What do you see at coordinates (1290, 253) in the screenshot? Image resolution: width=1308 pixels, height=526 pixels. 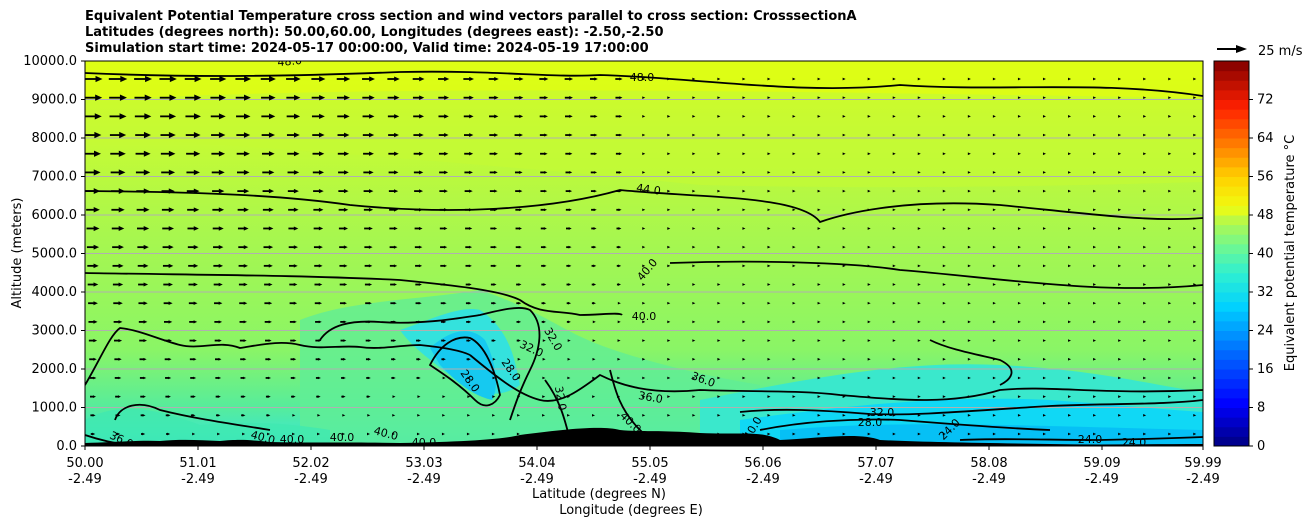 I see `colorbar-label: Equivalent potential temperature °C` at bounding box center [1290, 253].